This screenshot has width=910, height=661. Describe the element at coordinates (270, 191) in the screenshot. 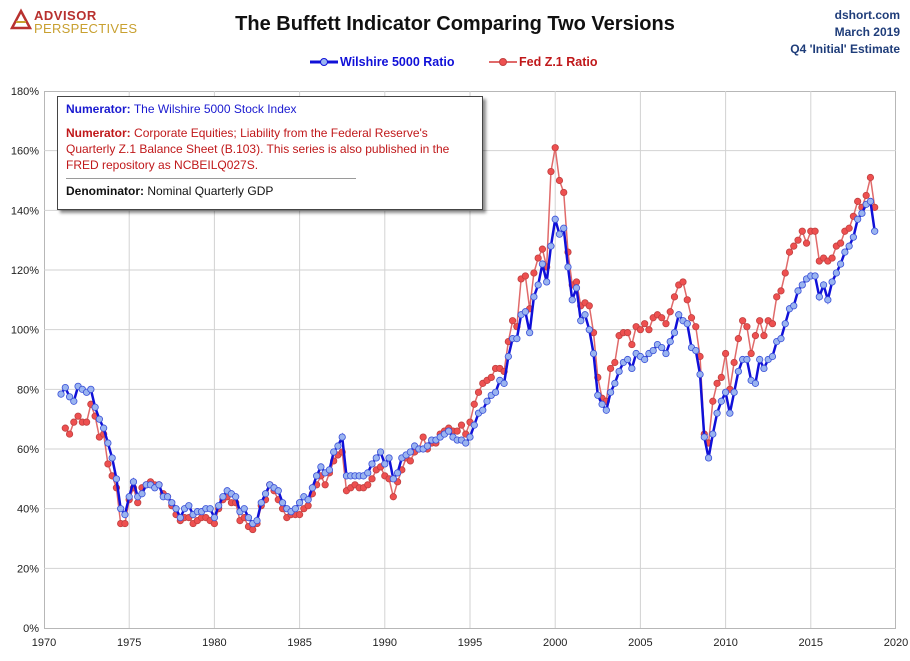

I see `note-denominator: Denominator: Nominal Quarterly GDP` at that location.